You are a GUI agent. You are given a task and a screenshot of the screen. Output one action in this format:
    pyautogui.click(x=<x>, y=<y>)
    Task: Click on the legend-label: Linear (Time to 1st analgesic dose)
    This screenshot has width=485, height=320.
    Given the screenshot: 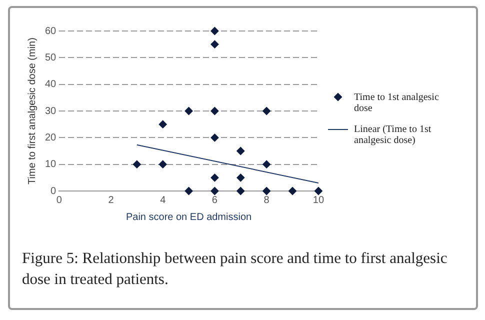 What is the action you would take?
    pyautogui.click(x=393, y=135)
    